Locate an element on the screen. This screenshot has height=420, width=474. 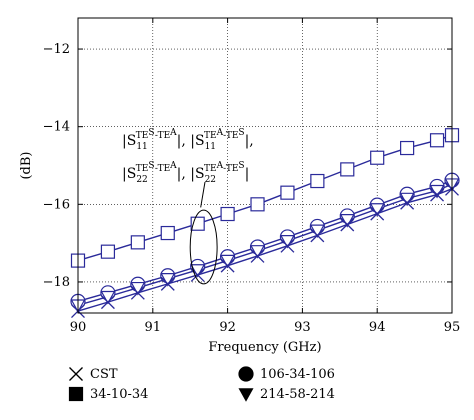
legend-entry-106-34-106: 106-34-106 is located at coordinates (286, 374).